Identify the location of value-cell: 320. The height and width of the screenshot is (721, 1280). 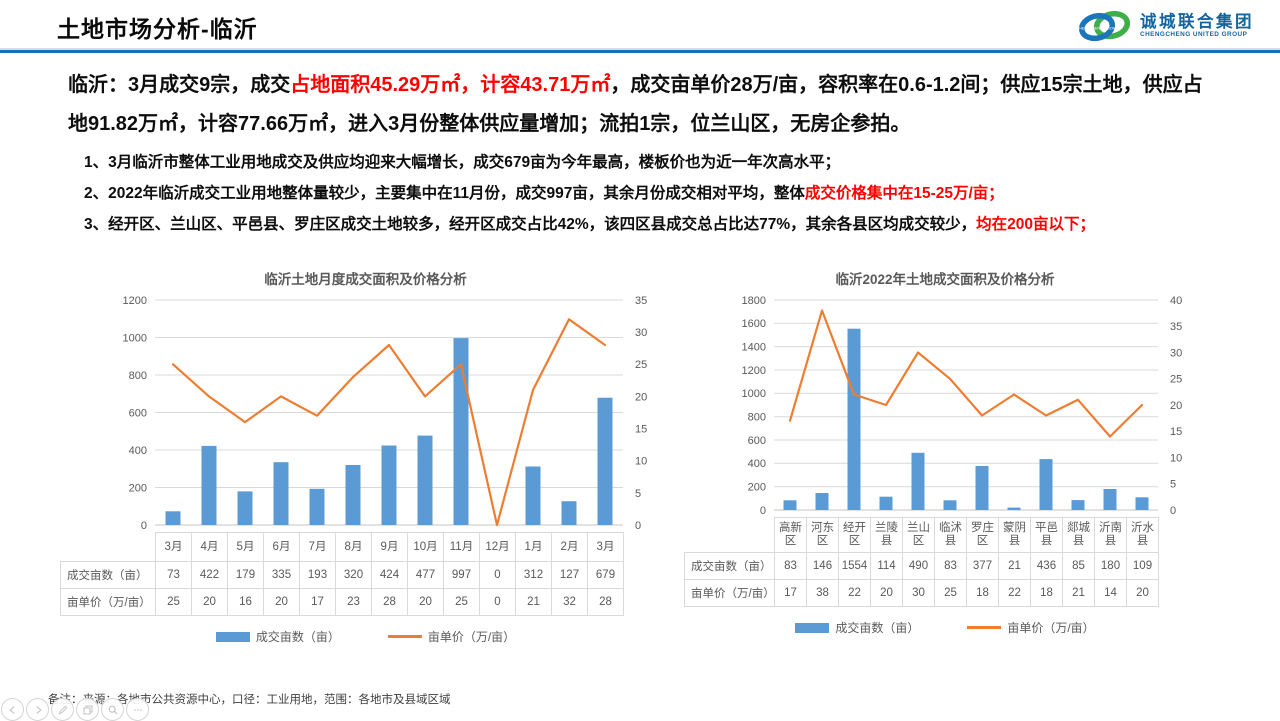
(353, 575).